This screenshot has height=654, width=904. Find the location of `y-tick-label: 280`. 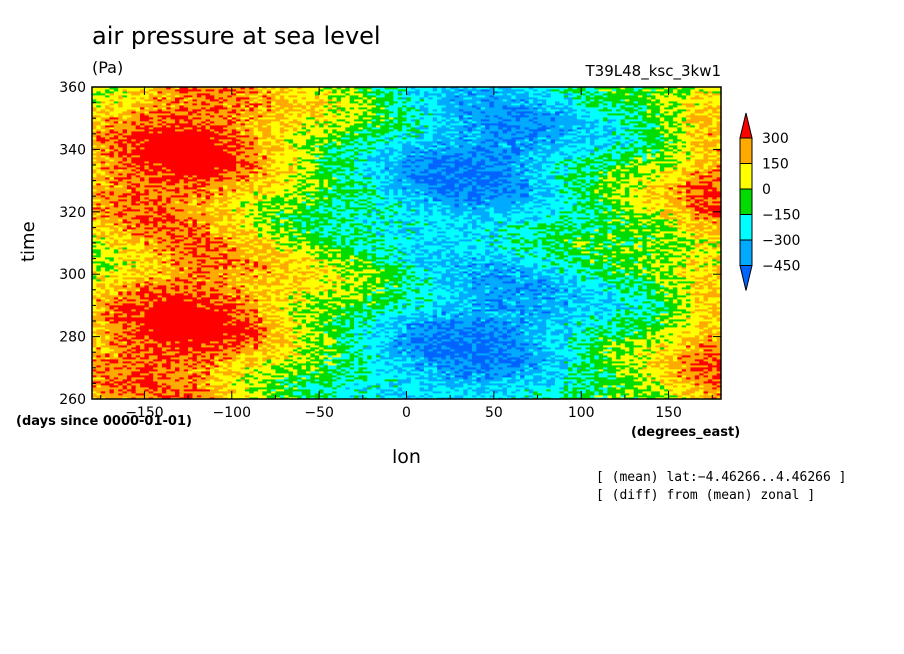

y-tick-label: 280 is located at coordinates (72, 338).